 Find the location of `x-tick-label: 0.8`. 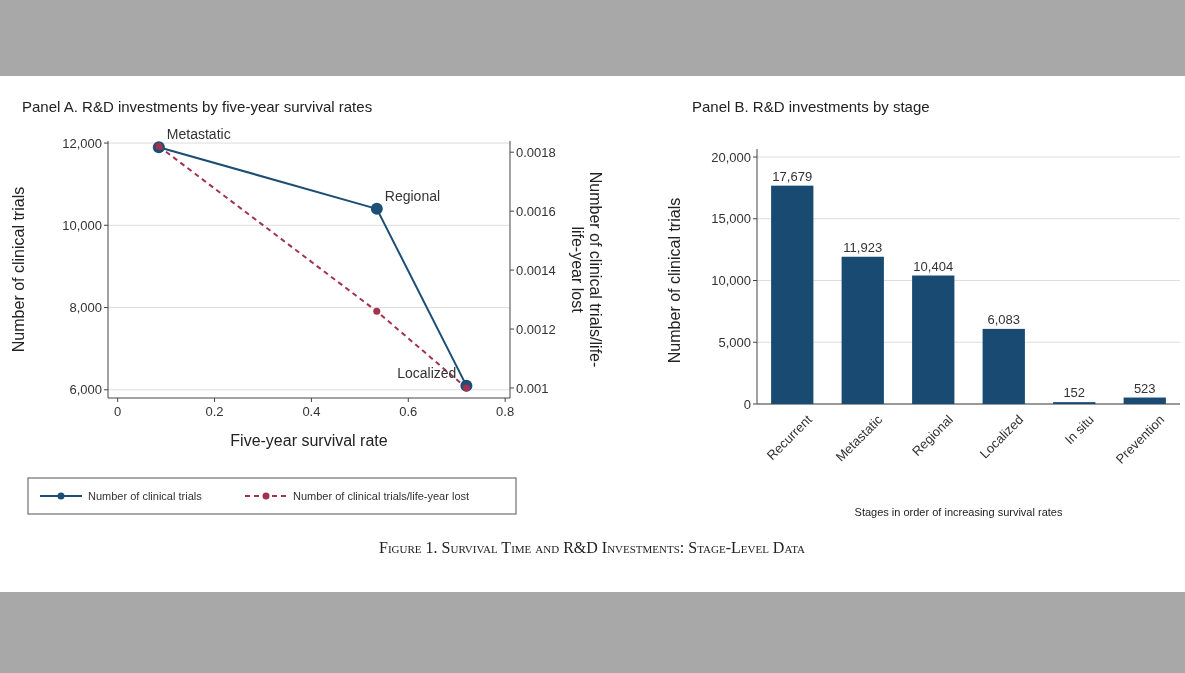

x-tick-label: 0.8 is located at coordinates (505, 411).